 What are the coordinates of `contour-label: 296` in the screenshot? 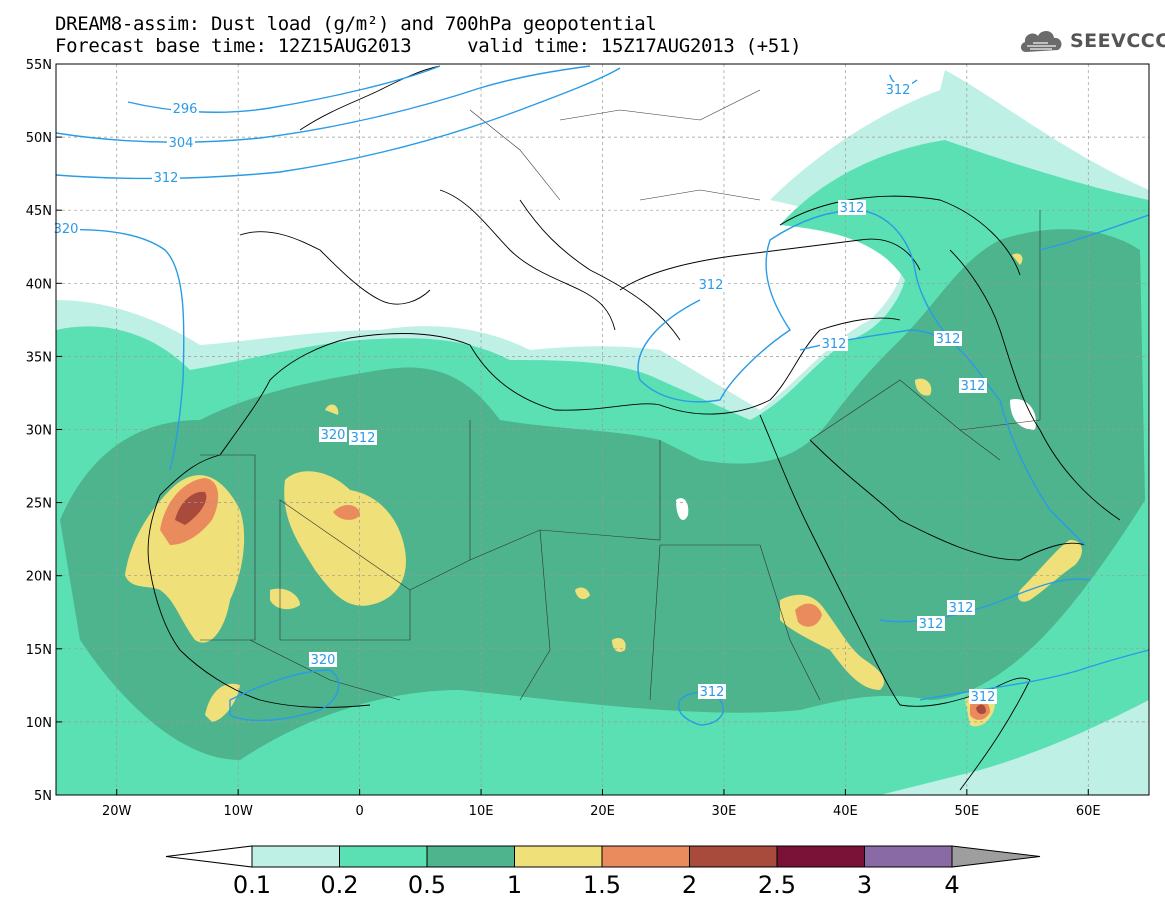 It's located at (185, 109).